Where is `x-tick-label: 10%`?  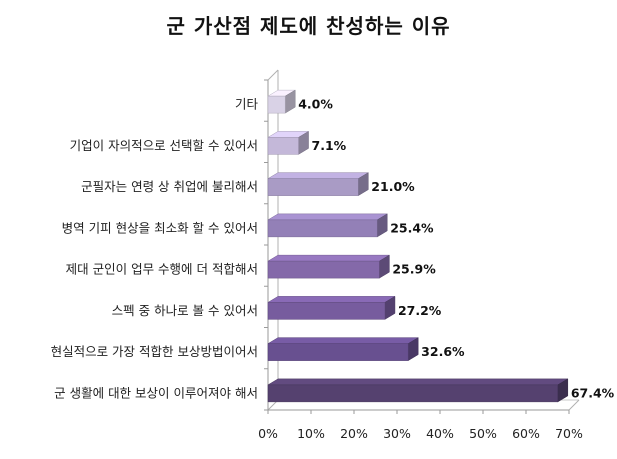
x-tick-label: 10% is located at coordinates (311, 433).